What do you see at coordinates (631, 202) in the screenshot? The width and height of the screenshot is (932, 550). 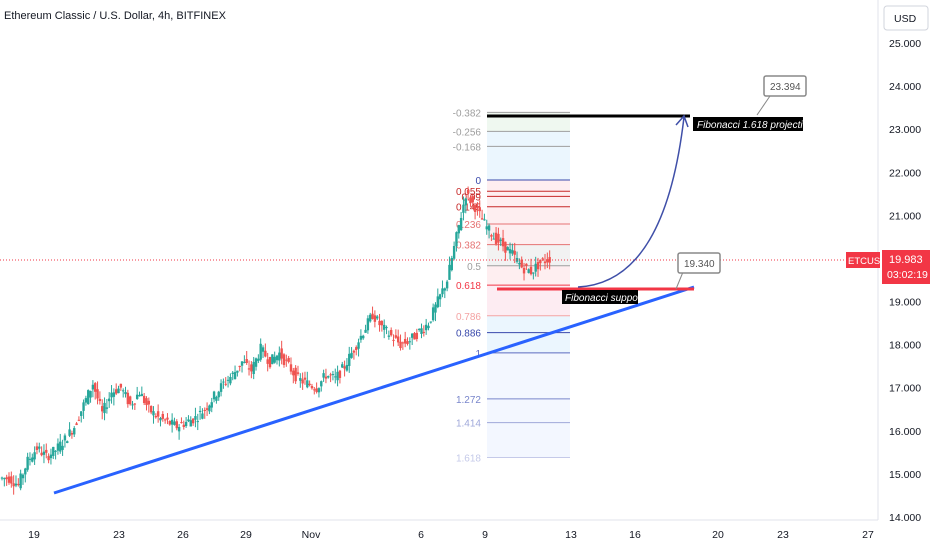 I see `projection-curve` at bounding box center [631, 202].